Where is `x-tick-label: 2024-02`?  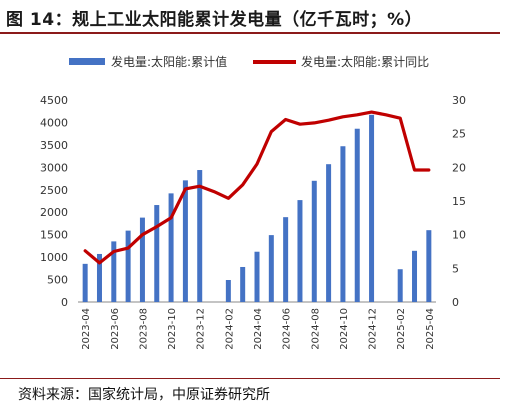 x-tick-label: 2024-02 is located at coordinates (229, 329).